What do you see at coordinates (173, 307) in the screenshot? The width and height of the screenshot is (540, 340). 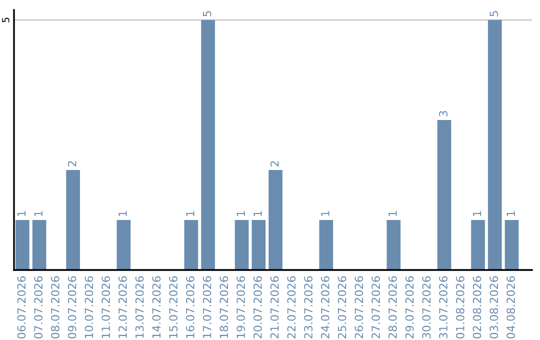 I see `x-tick-label: 15.07.2026` at bounding box center [173, 307].